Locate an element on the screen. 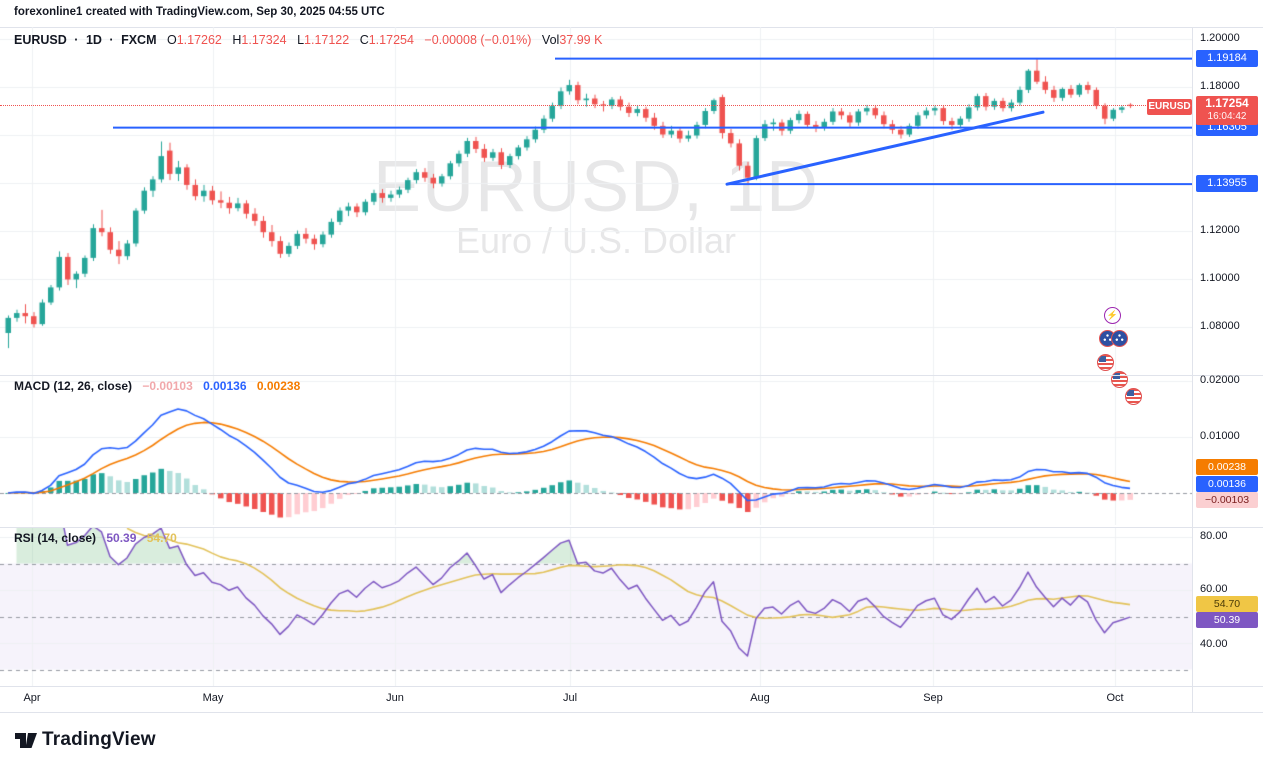 Image resolution: width=1263 pixels, height=768 pixels. level-badge-1-13955: 1.13955 is located at coordinates (1227, 183).